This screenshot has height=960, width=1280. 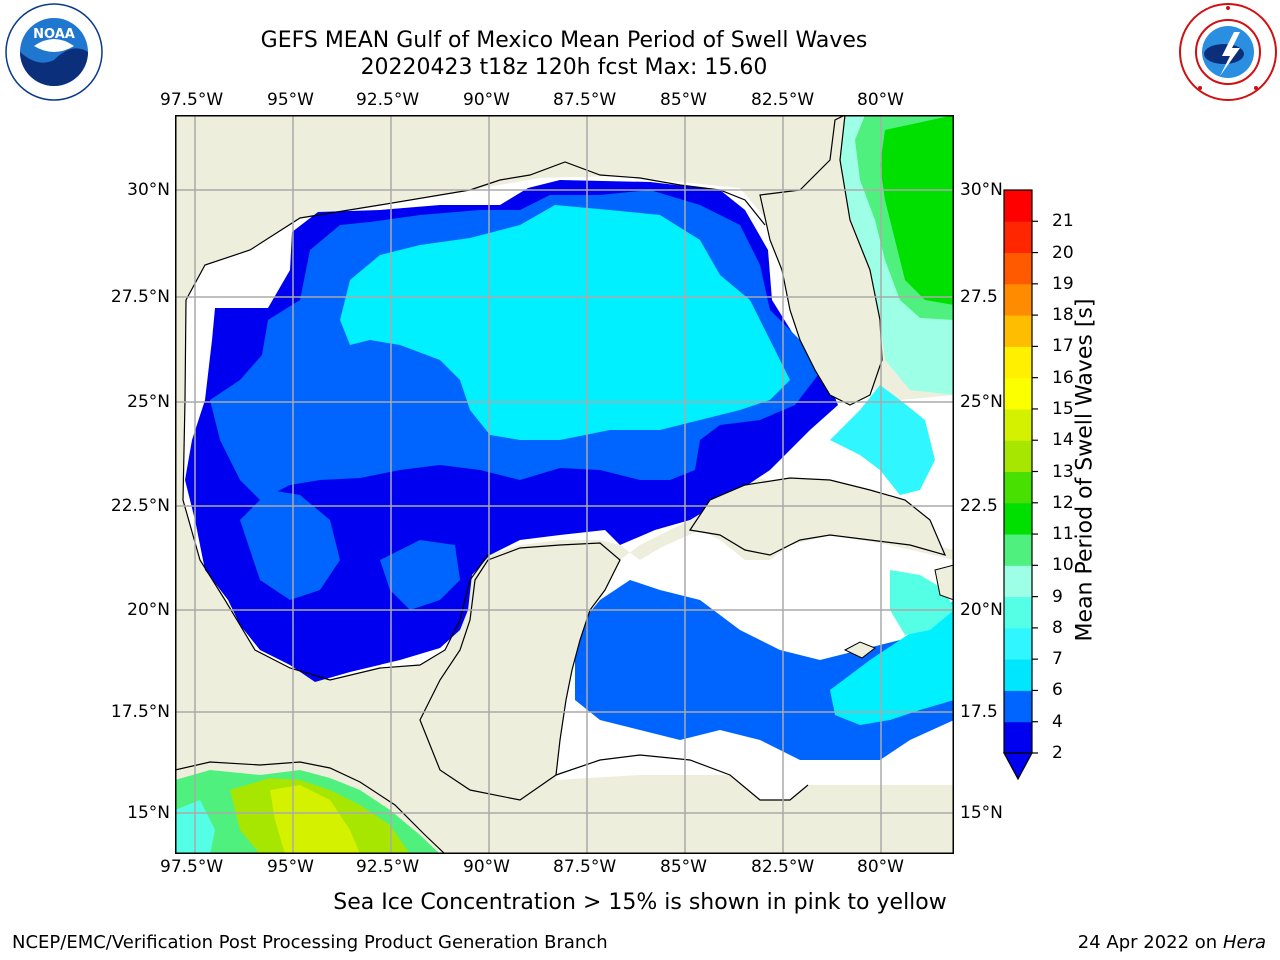 I want to click on colorbar-tick-label: 13, so click(x=1063, y=471).